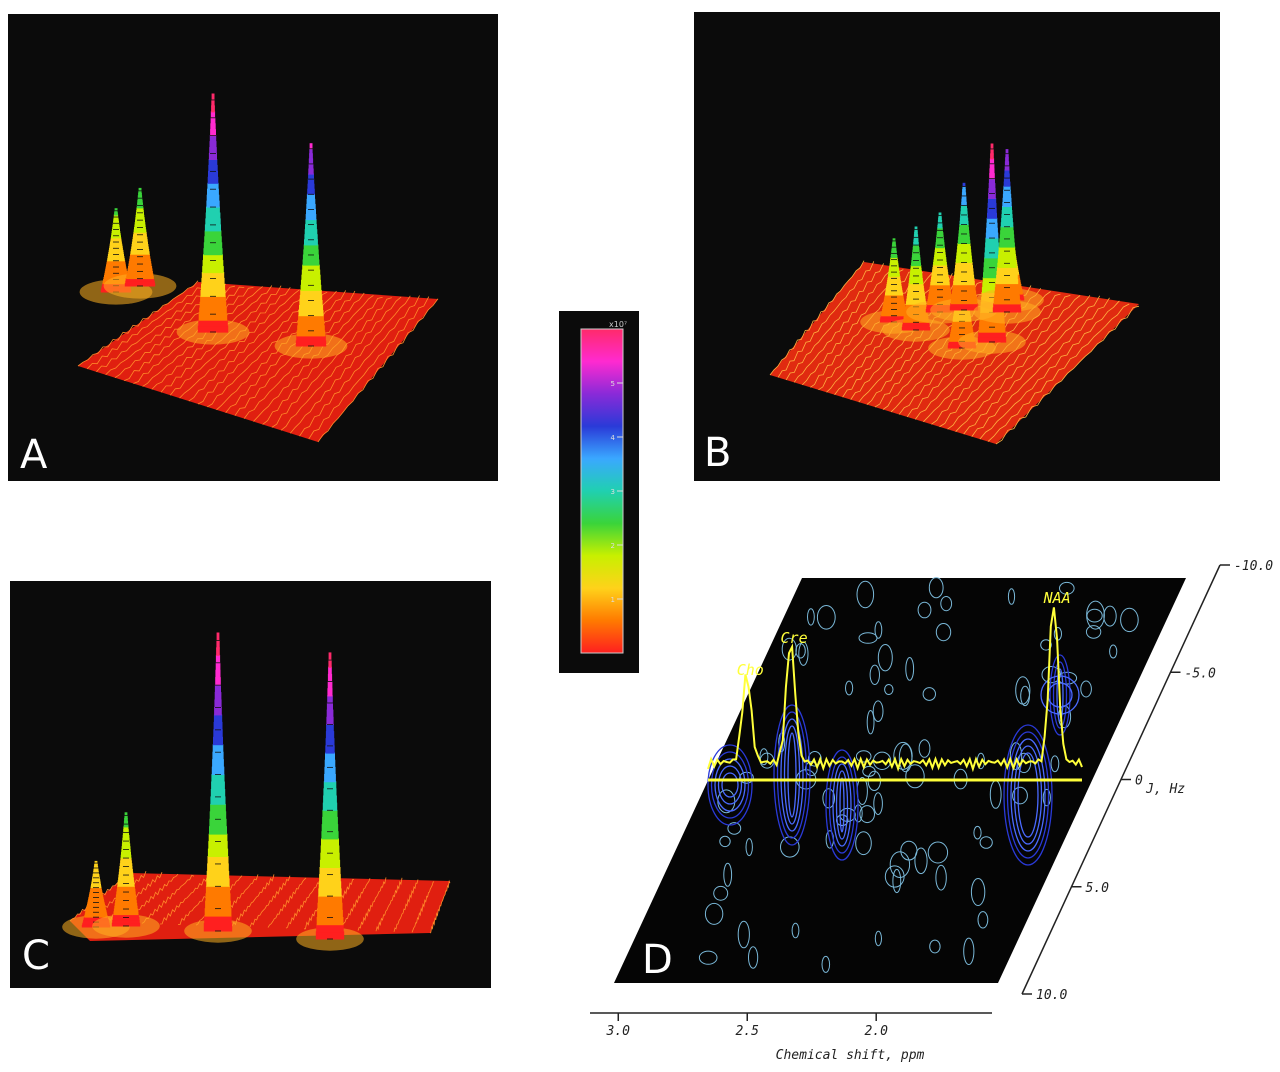 Image resolution: width=1280 pixels, height=1072 pixels. I want to click on peak-labels: Cho Cre NAA, so click(904, 634).